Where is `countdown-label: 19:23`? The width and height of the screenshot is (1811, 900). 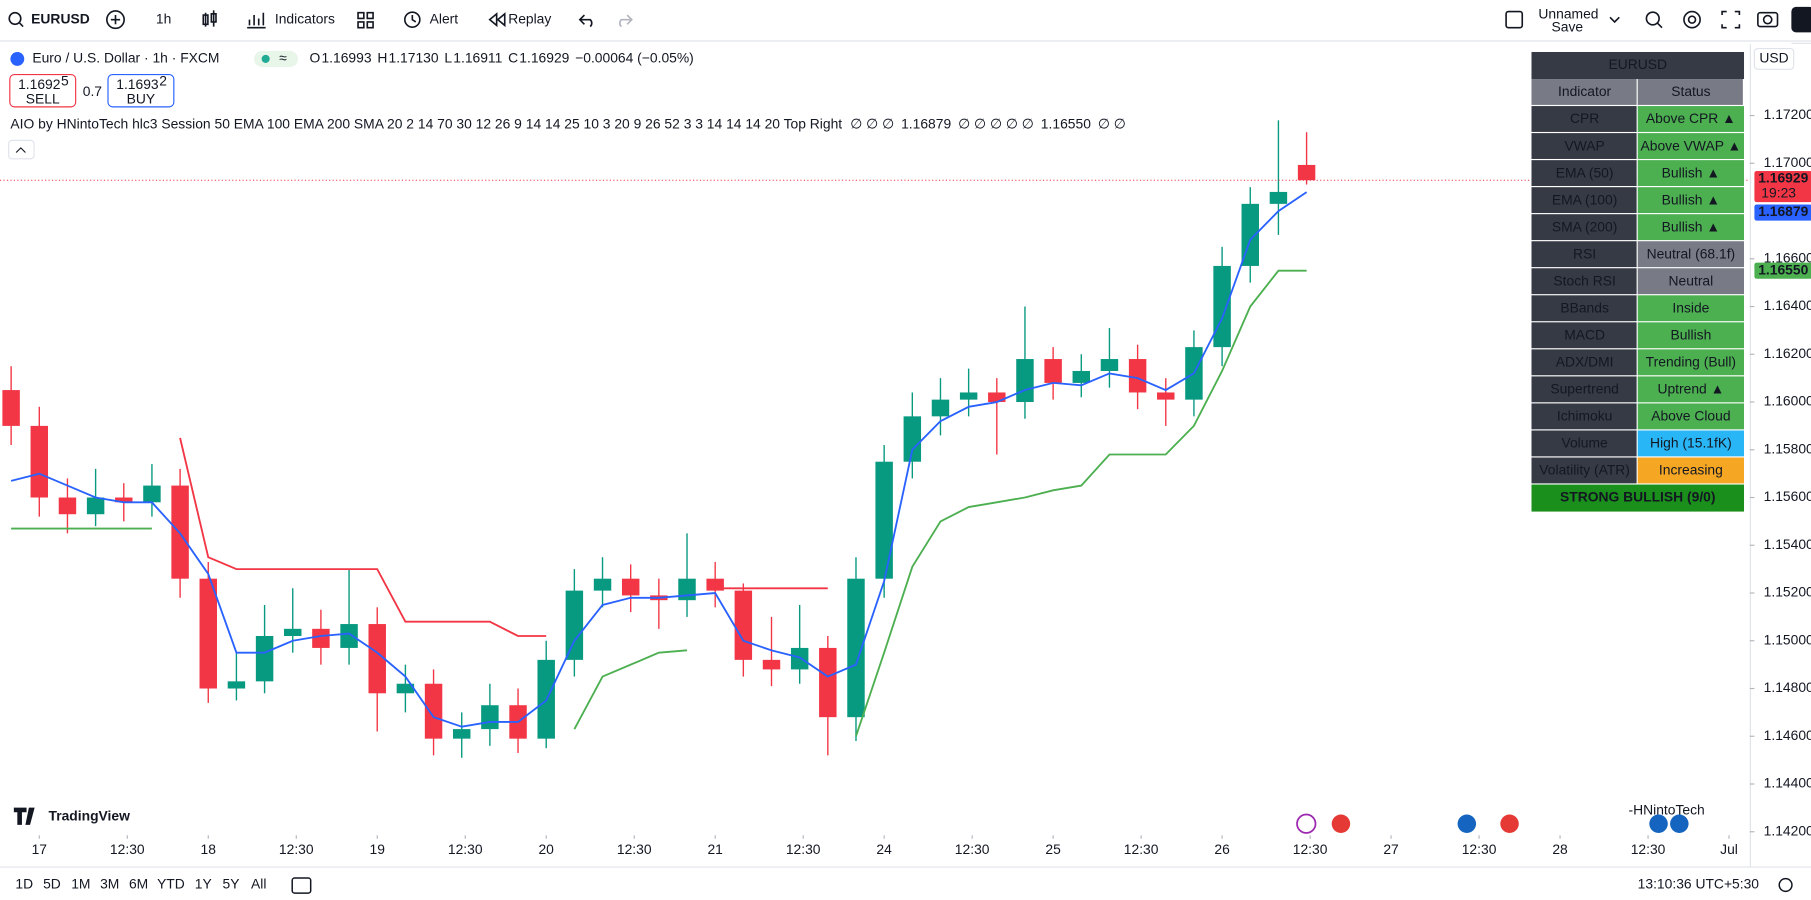 countdown-label: 19:23 is located at coordinates (1778, 193).